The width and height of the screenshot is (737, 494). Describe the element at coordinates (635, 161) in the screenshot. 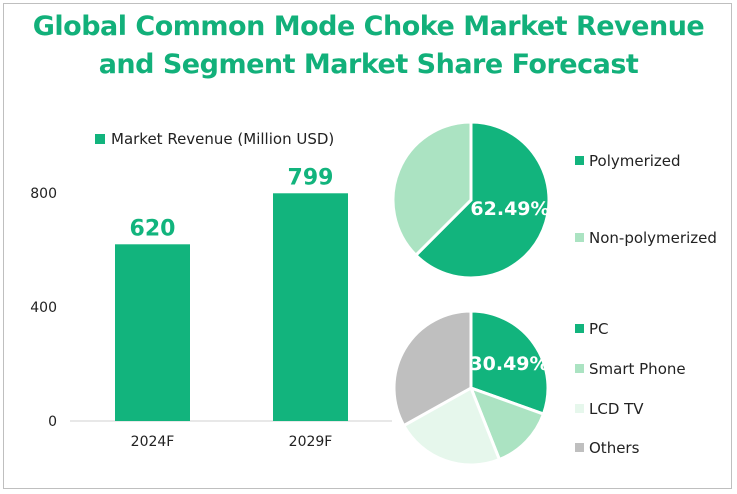

I see `legend-label: Polymerized` at that location.